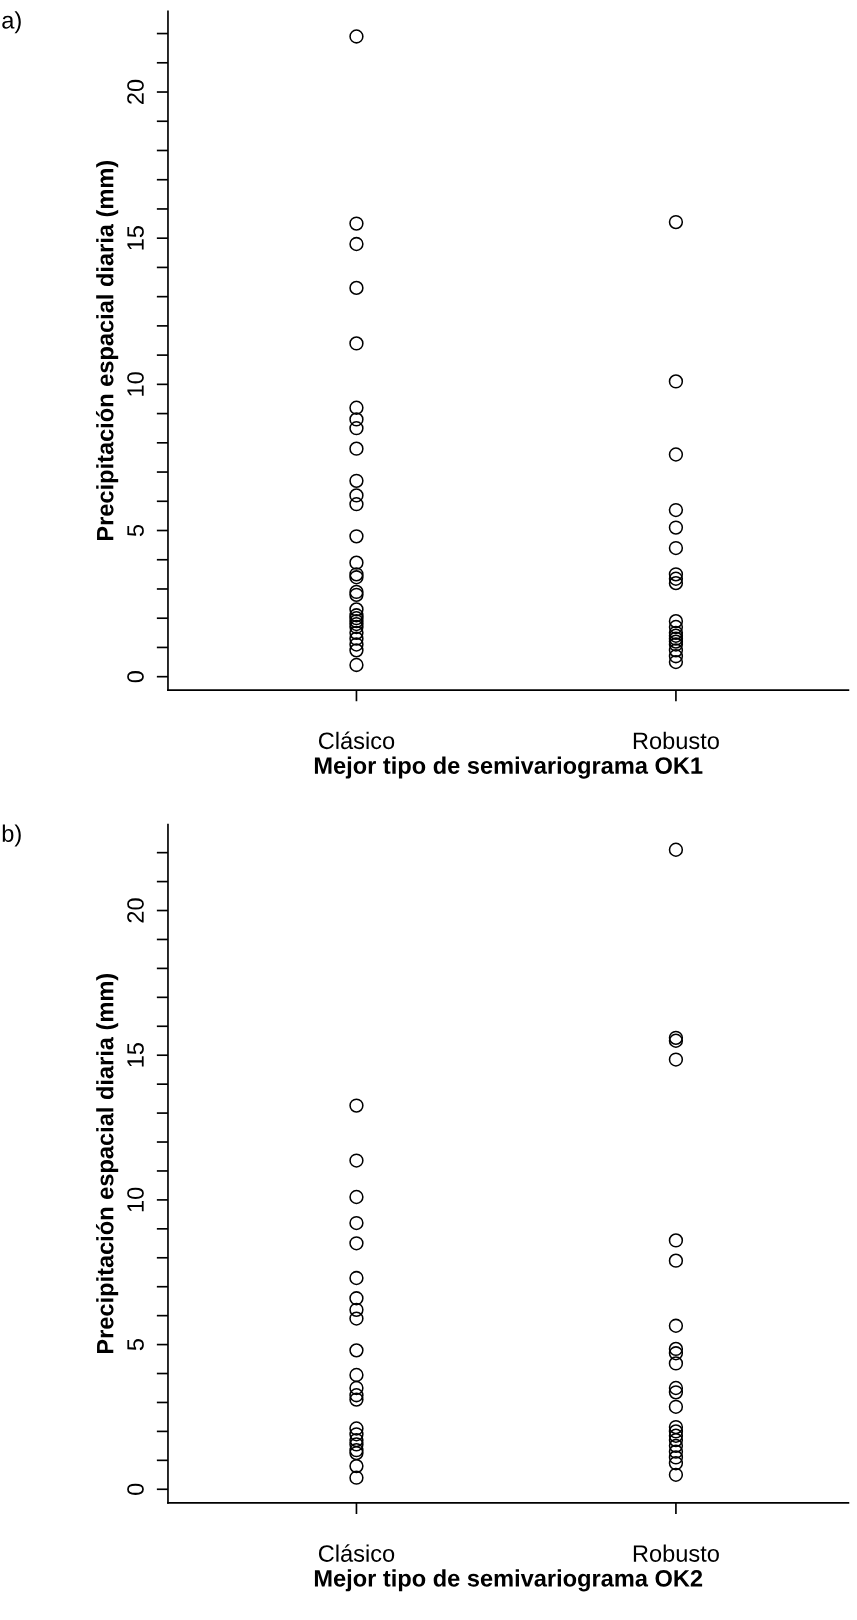 Image resolution: width=857 pixels, height=1620 pixels. What do you see at coordinates (11, 22) in the screenshot?
I see `text: a)` at bounding box center [11, 22].